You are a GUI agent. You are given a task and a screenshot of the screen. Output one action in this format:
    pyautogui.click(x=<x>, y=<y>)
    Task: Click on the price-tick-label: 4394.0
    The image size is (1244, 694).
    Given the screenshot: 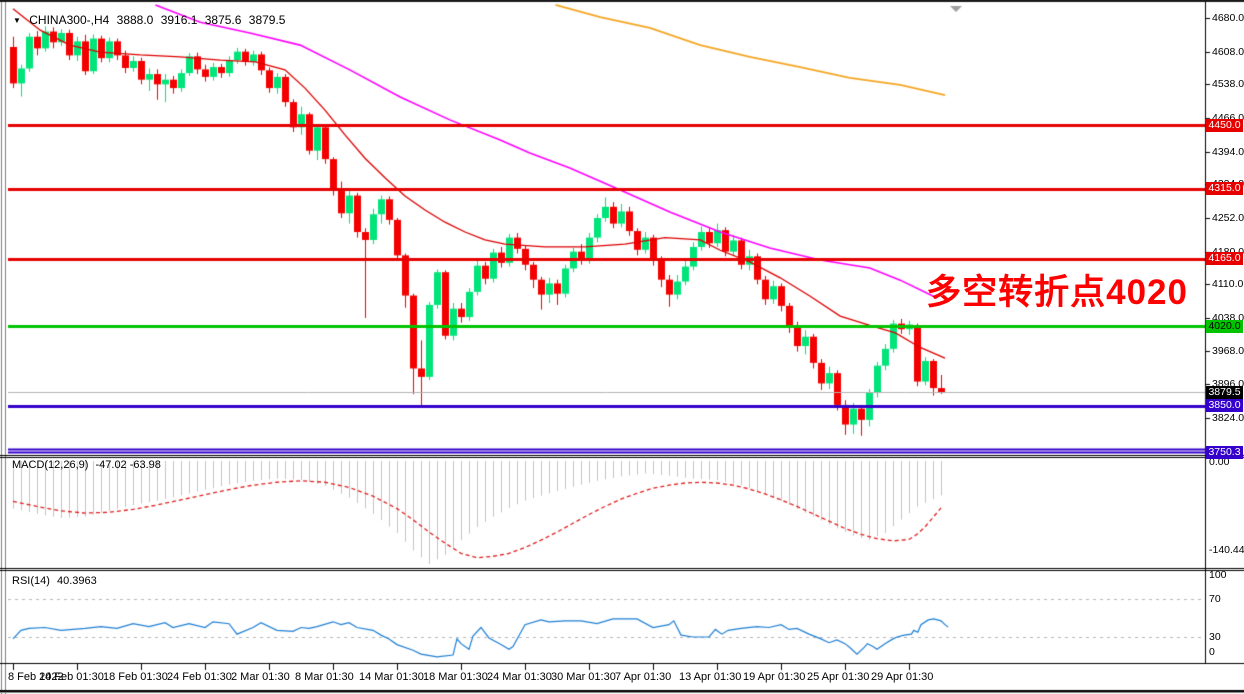 What is the action you would take?
    pyautogui.click(x=1228, y=151)
    